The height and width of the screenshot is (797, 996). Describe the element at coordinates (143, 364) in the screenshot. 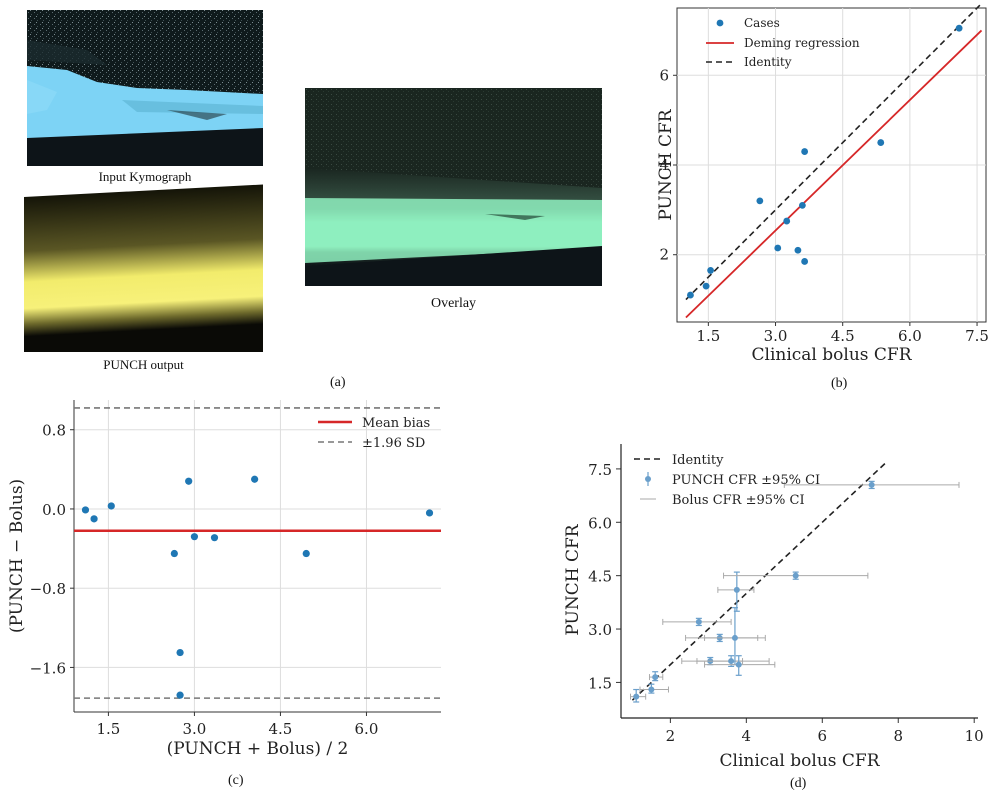

I see `punch-output-caption: PUNCH output` at that location.